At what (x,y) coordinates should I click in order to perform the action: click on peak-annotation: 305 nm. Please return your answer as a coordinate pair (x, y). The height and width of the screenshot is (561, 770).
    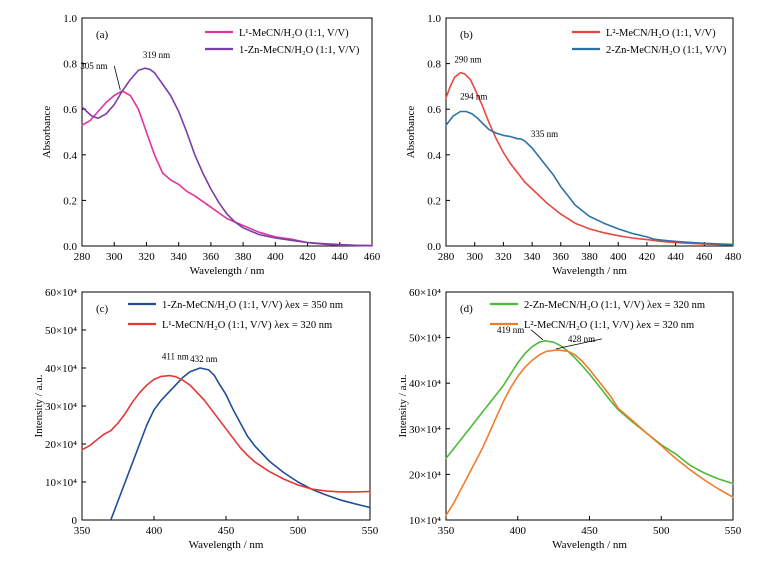
    Looking at the image, I should click on (93, 66).